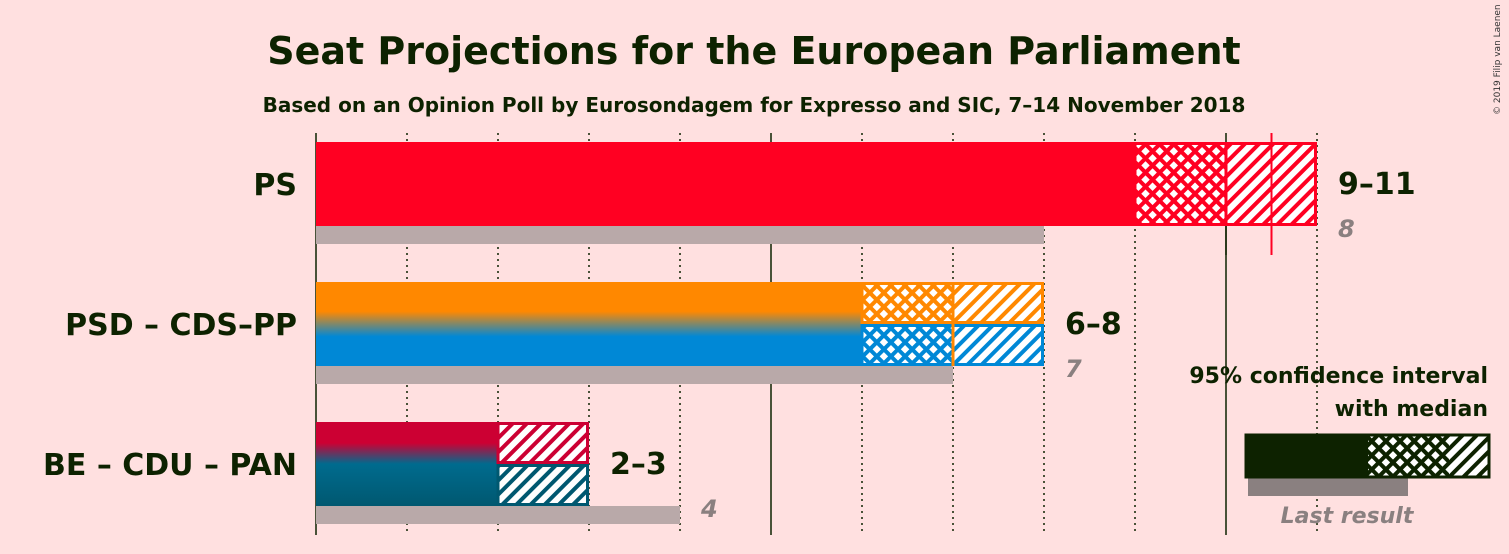  What do you see at coordinates (1411, 409) in the screenshot?
I see `legend-median-label: with median` at bounding box center [1411, 409].